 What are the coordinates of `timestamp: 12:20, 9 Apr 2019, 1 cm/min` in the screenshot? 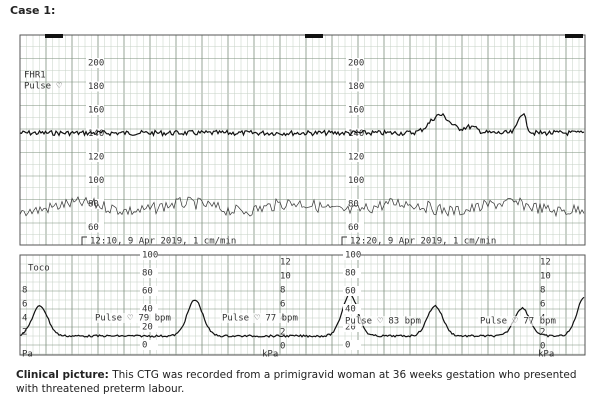 It's located at (423, 242).